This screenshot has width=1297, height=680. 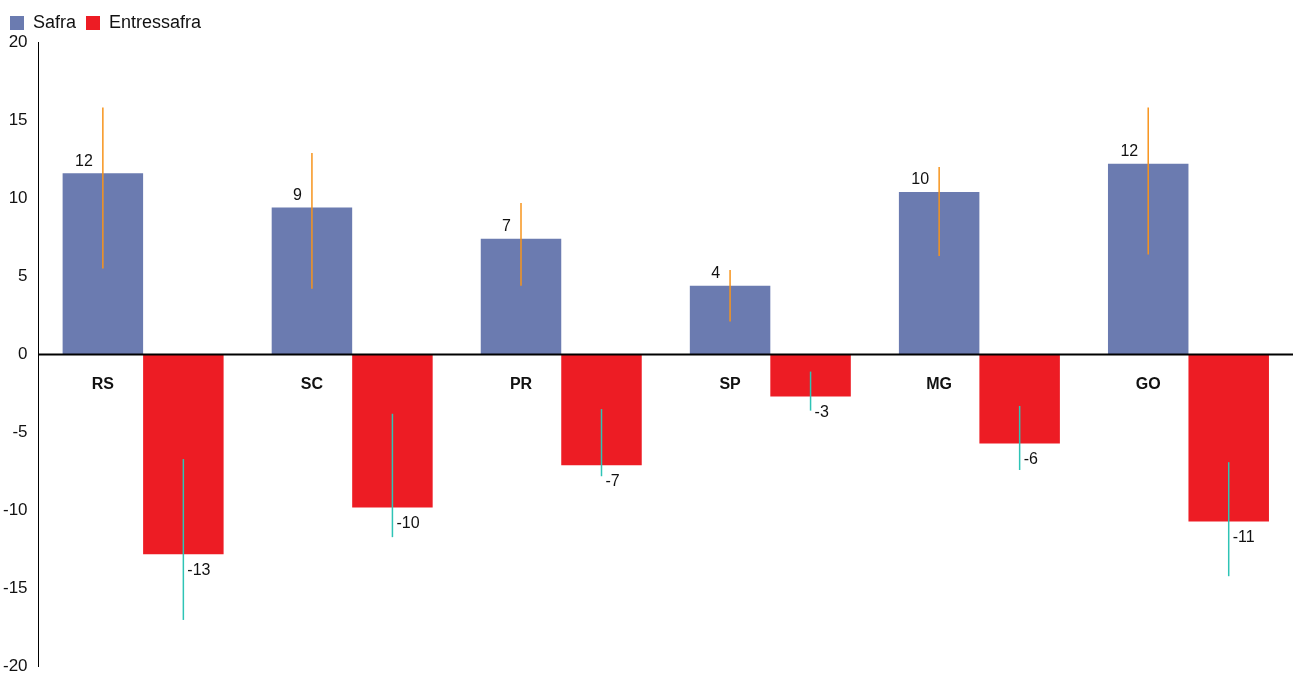 I want to click on y-tick-label: 20, so click(x=18, y=41).